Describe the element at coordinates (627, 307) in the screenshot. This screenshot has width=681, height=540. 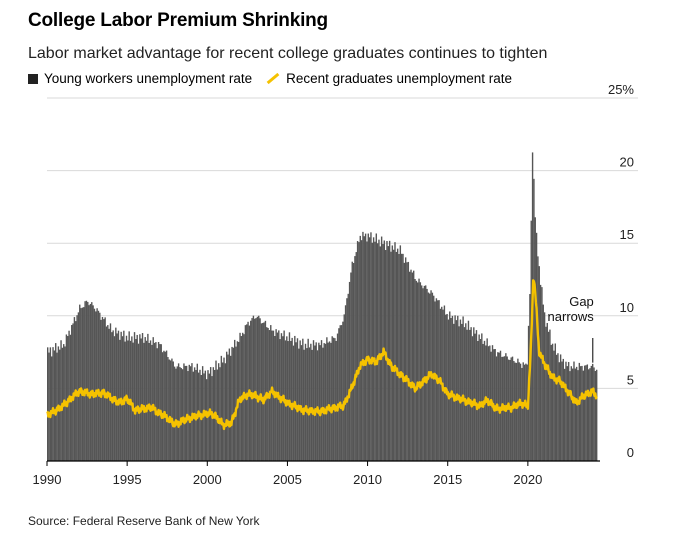
I see `y-tick-label: 10` at that location.